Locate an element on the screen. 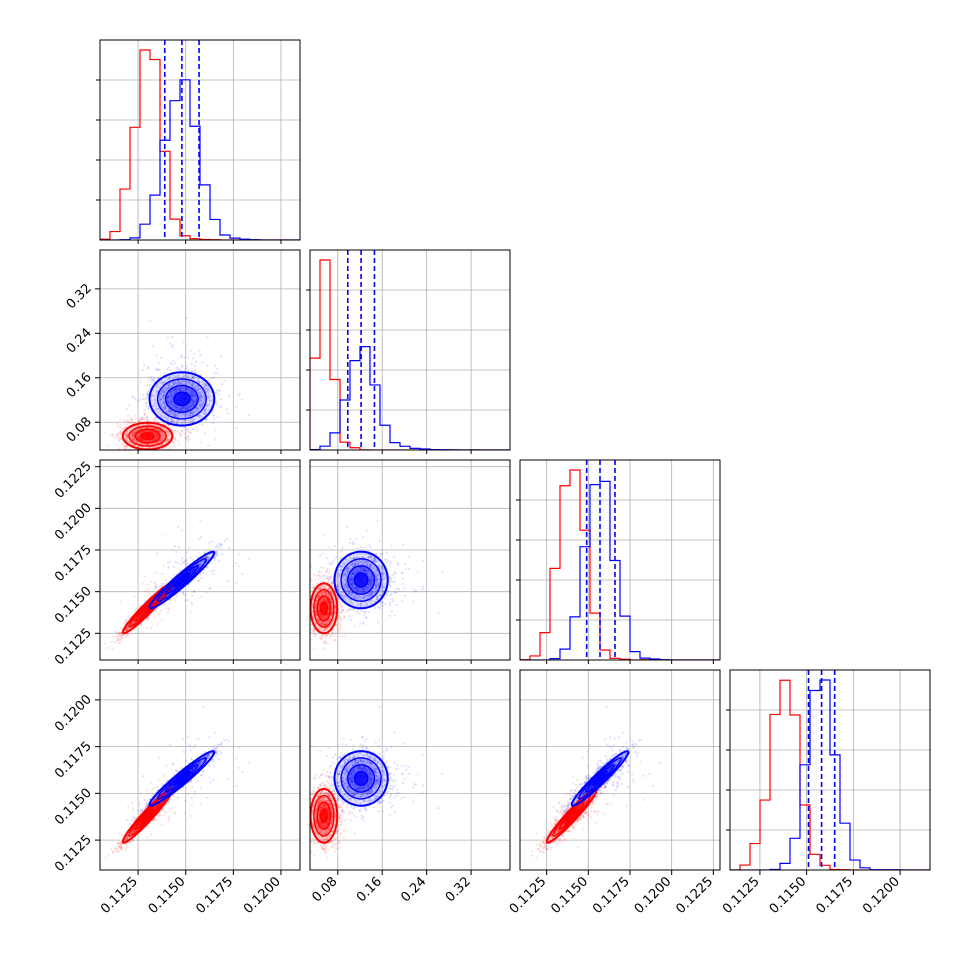  panel-content is located at coordinates (410, 350).